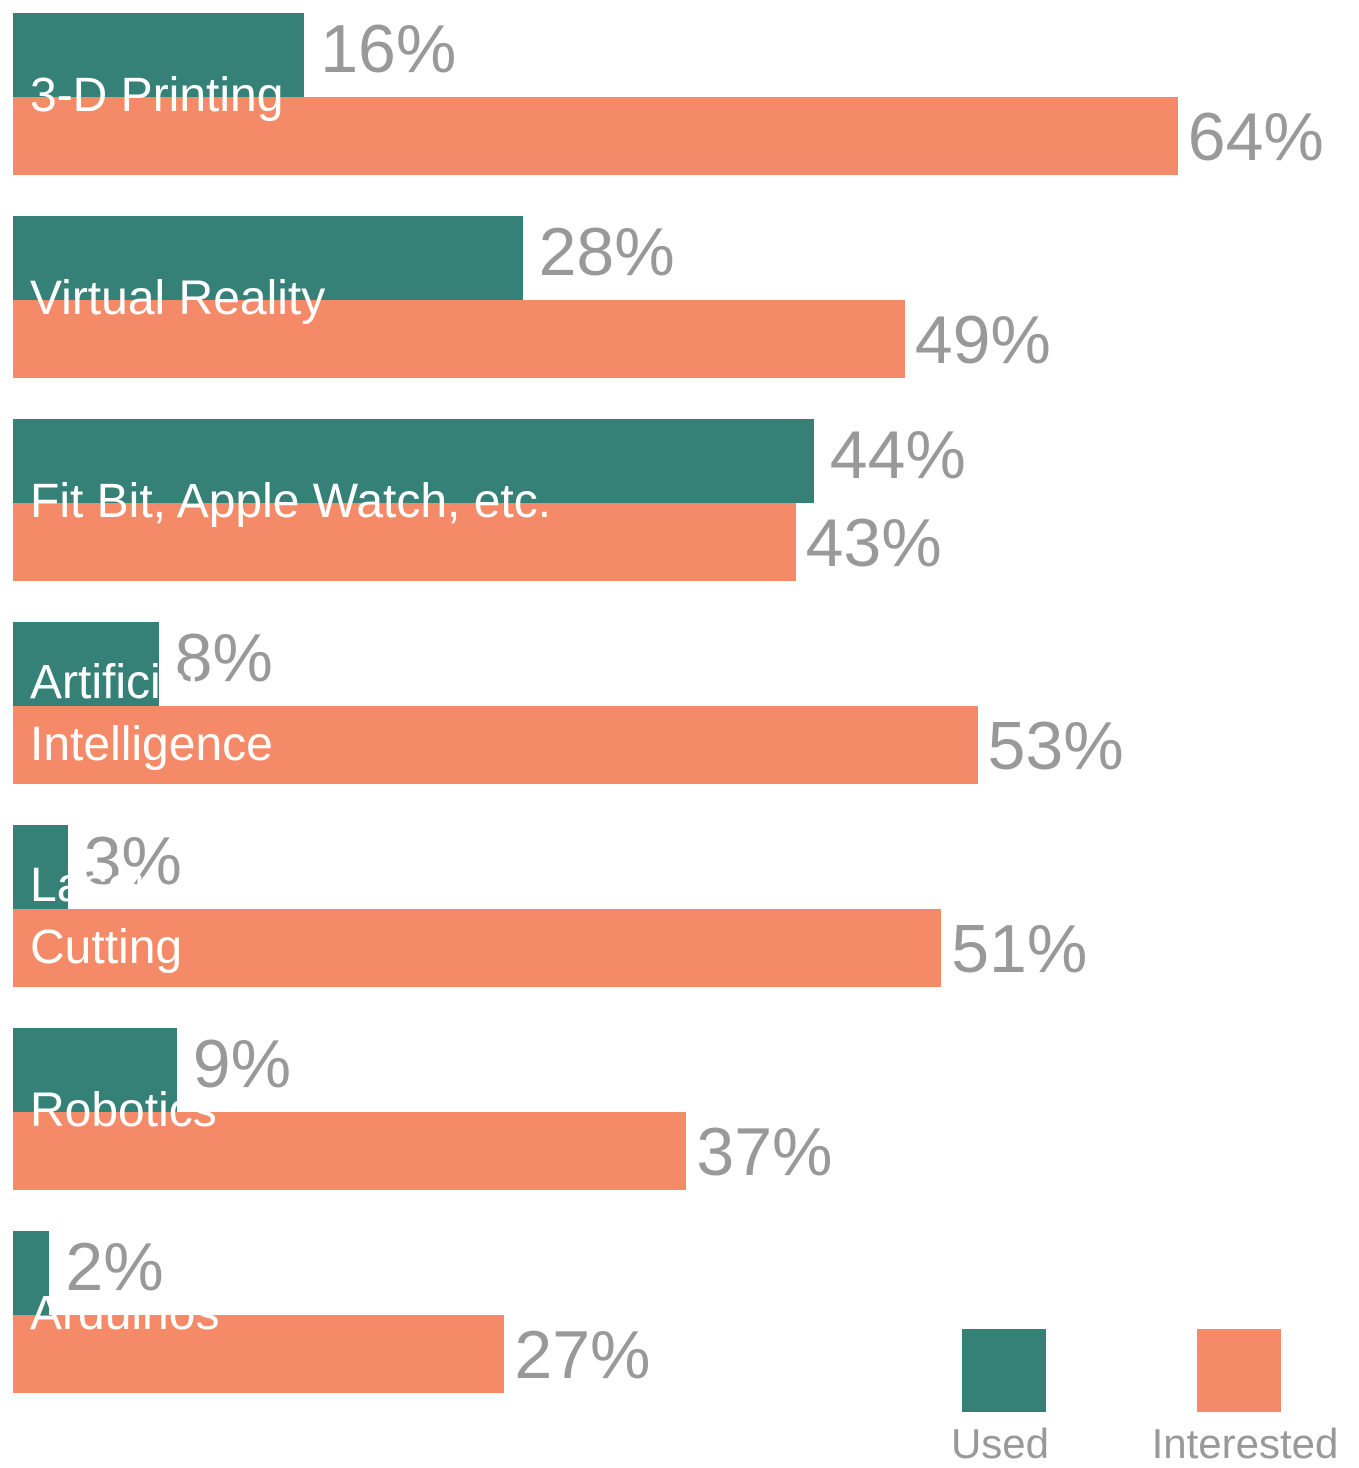 Image resolution: width=1359 pixels, height=1468 pixels. What do you see at coordinates (123, 1110) in the screenshot?
I see `category-label: Robotics` at bounding box center [123, 1110].